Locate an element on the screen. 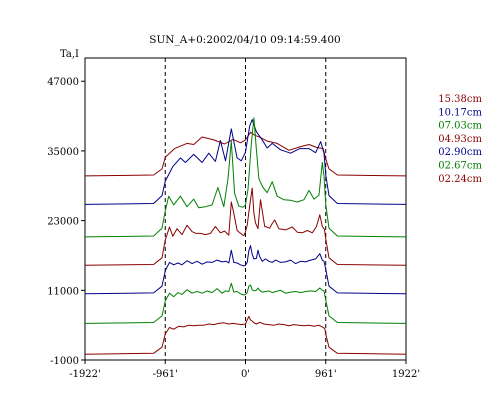 The height and width of the screenshot is (400, 500). x-tick-label: 961' is located at coordinates (326, 374).